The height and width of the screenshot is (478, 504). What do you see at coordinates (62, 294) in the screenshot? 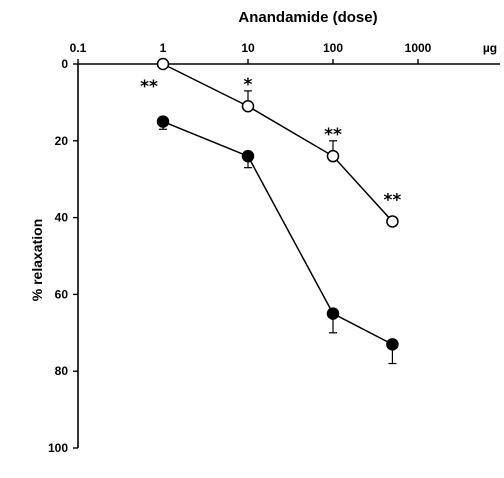
I see `y-tick-label: 60` at bounding box center [62, 294].